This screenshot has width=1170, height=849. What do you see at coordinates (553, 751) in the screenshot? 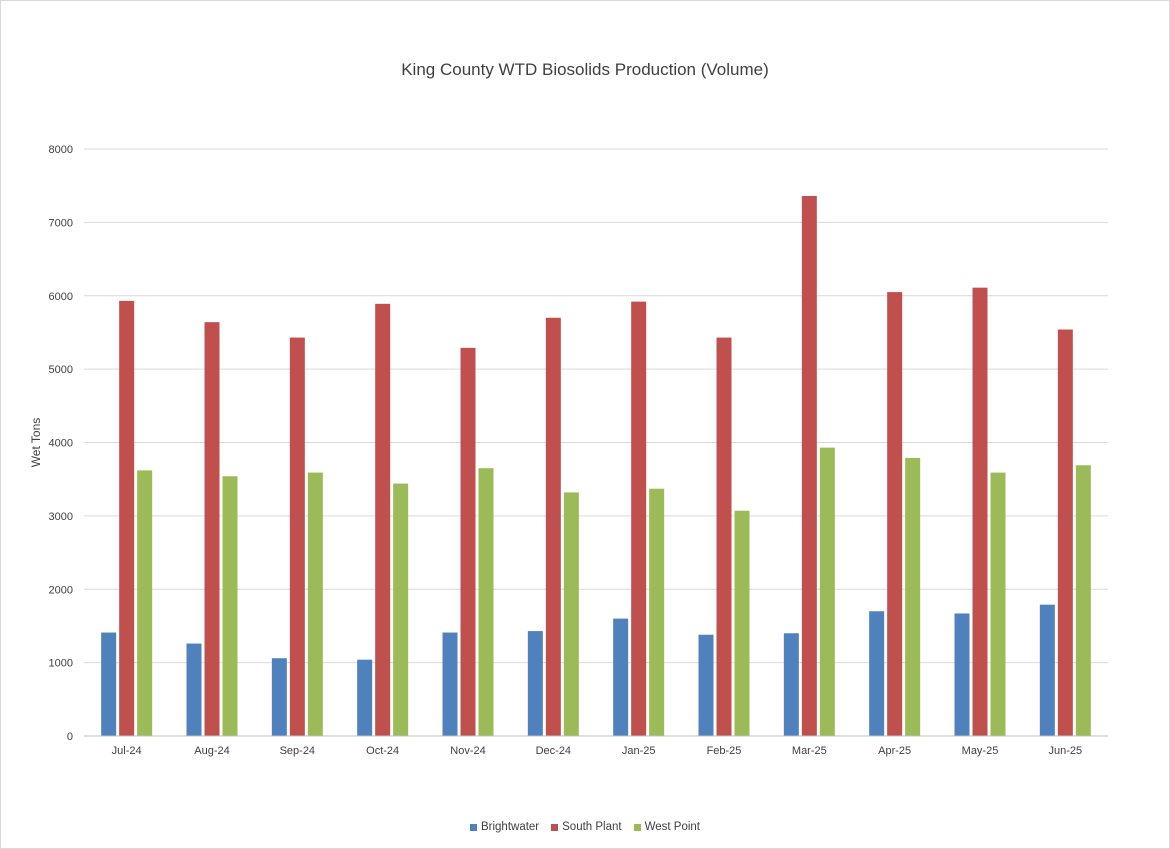
I see `x-tick-label: Dec-24` at bounding box center [553, 751].